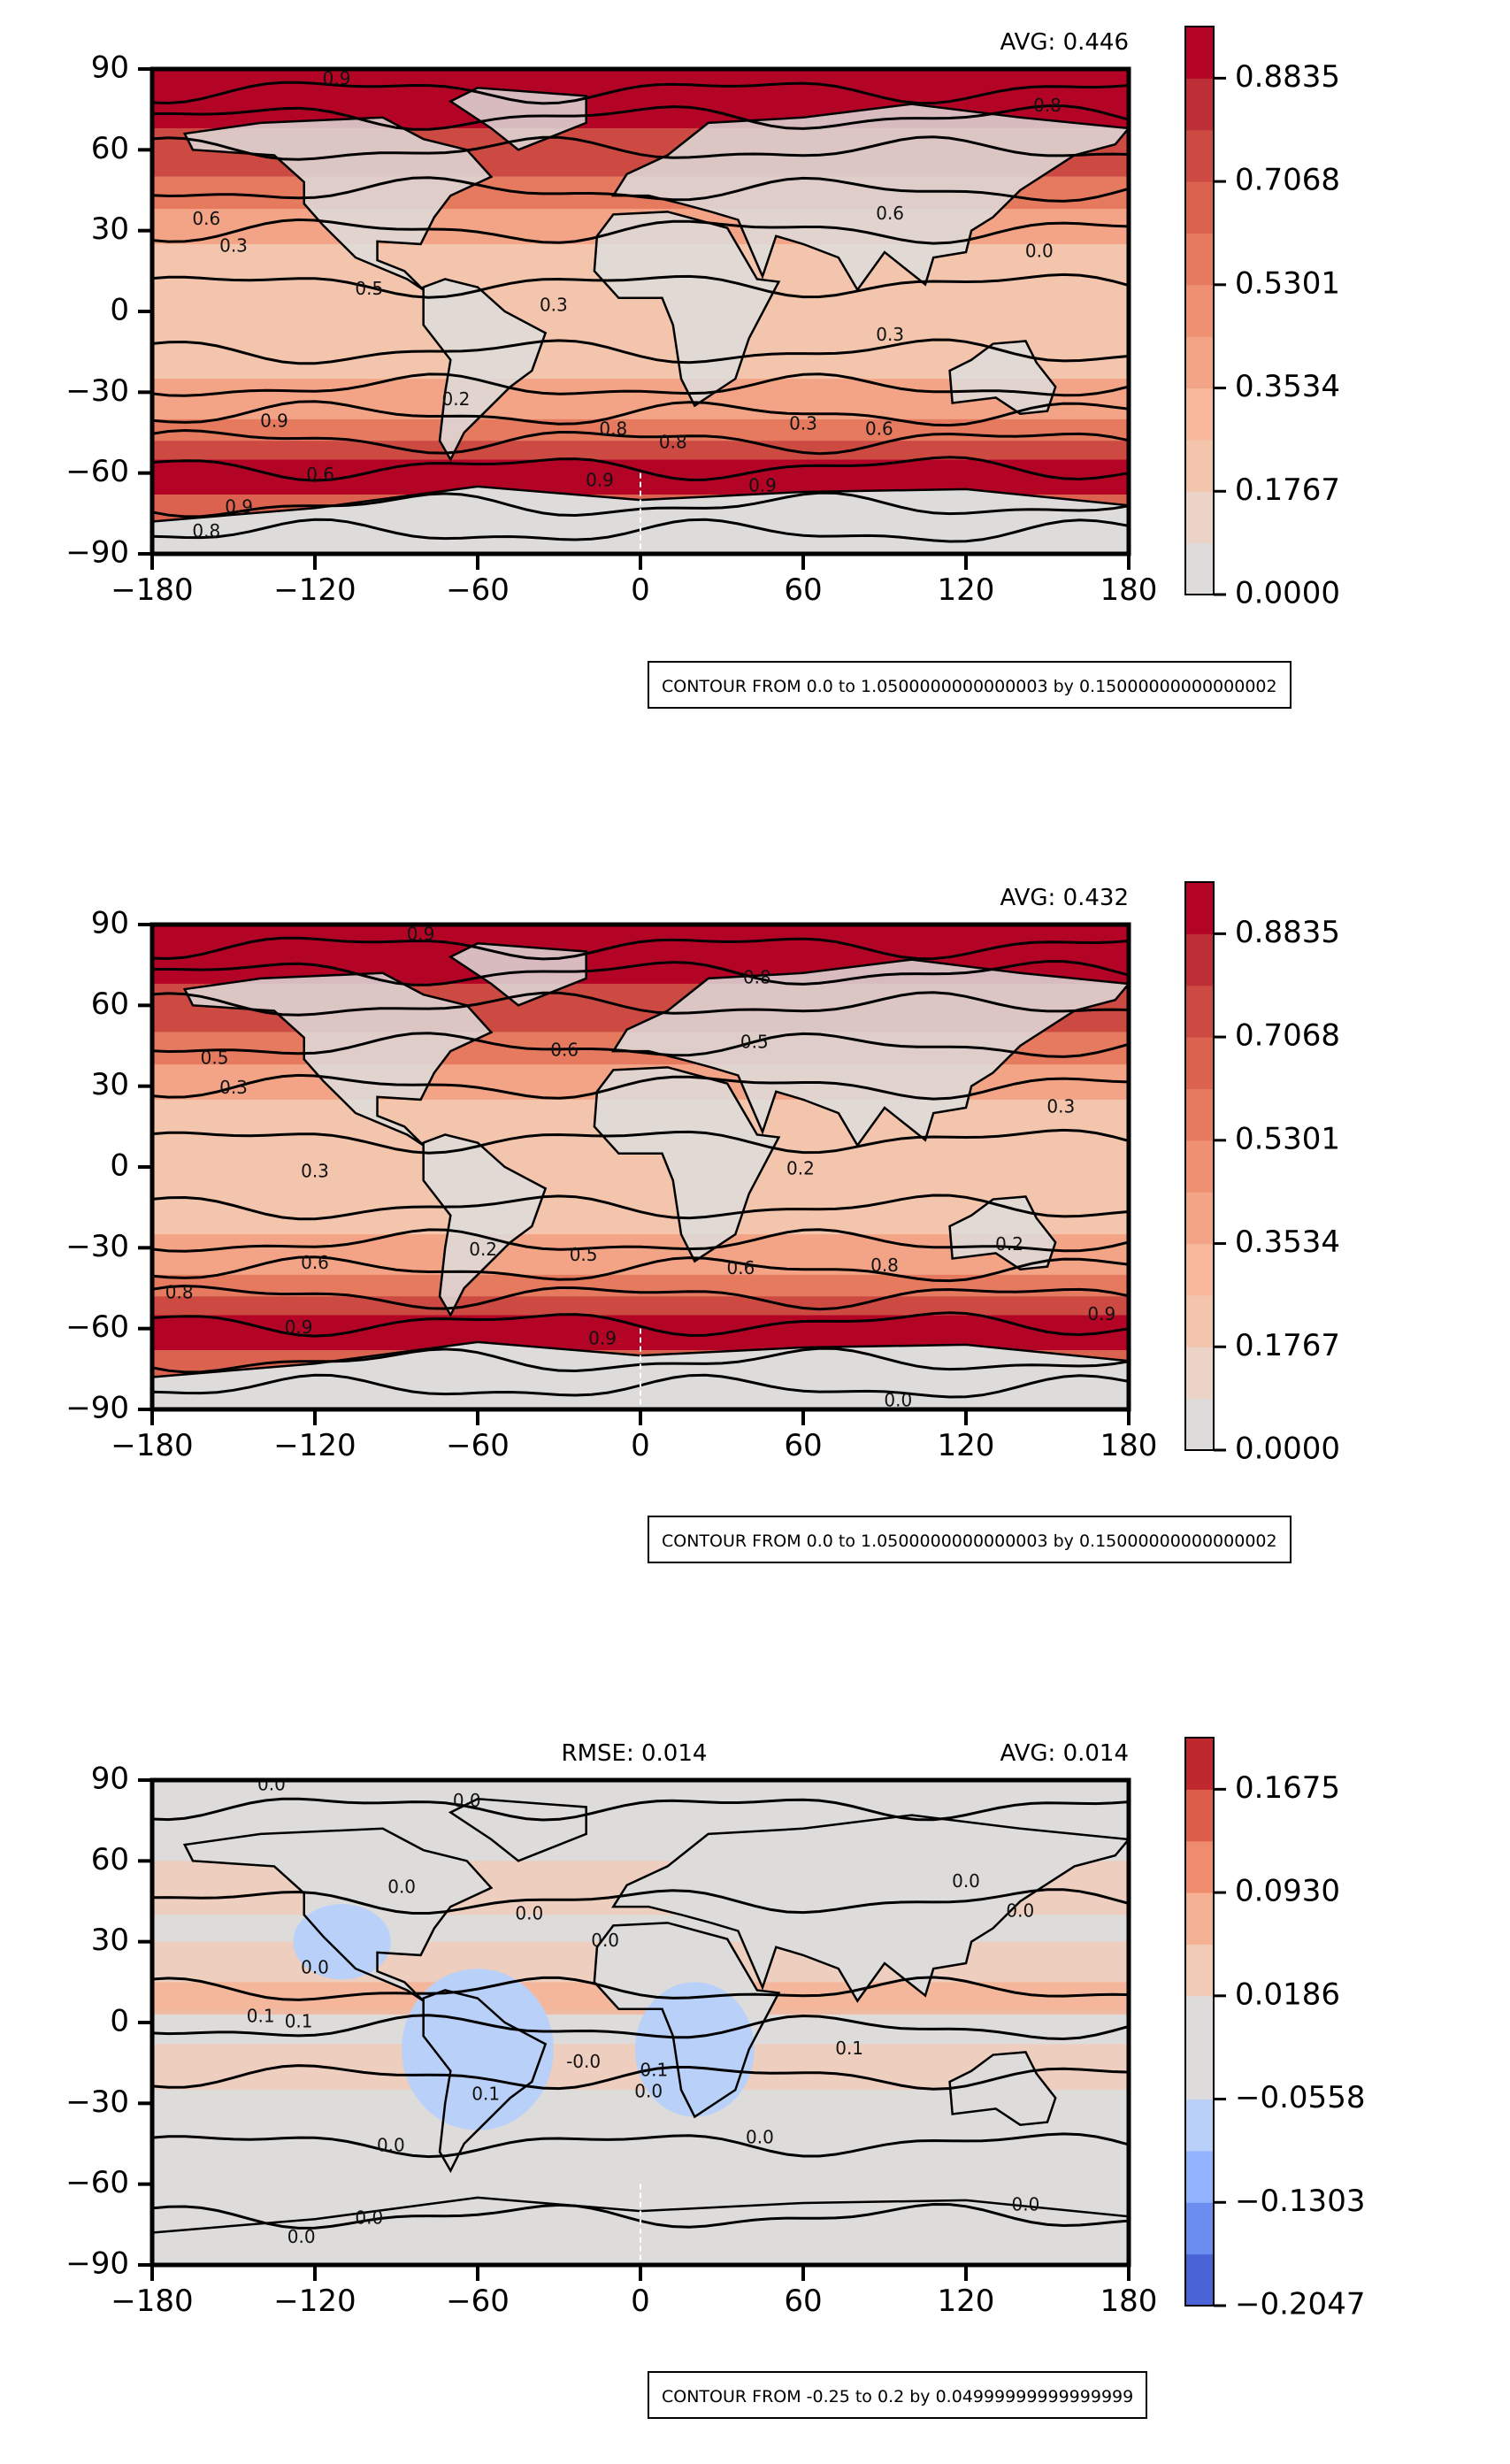 This screenshot has height=2464, width=1510. Describe the element at coordinates (342, 1942) in the screenshot. I see `negative-anomaly-patch` at that location.